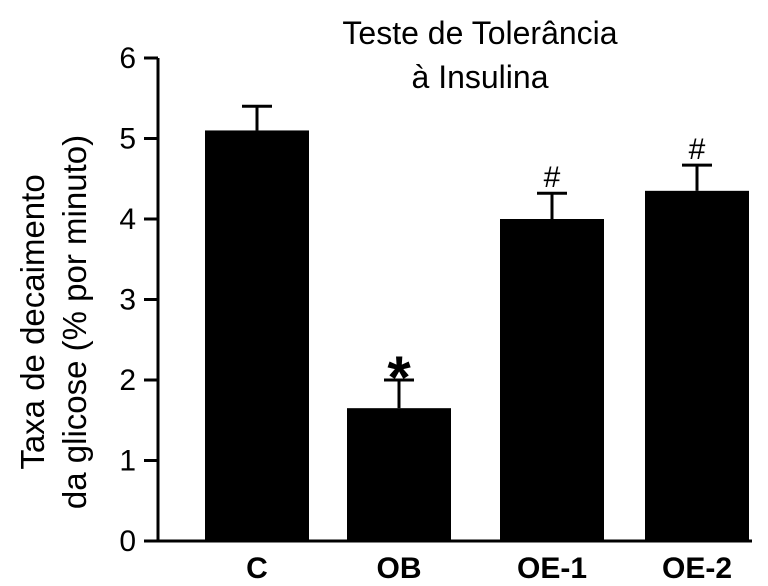  I want to click on significance-annotation: *, so click(399, 377).